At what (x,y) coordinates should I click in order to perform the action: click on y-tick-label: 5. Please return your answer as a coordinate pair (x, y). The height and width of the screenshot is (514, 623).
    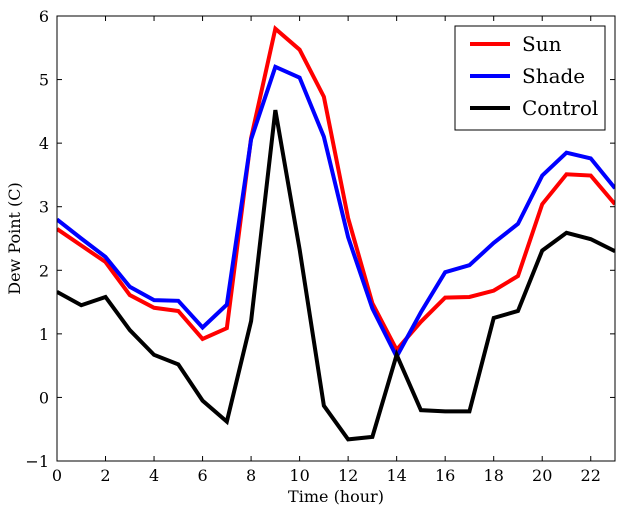
    Looking at the image, I should click on (44, 80).